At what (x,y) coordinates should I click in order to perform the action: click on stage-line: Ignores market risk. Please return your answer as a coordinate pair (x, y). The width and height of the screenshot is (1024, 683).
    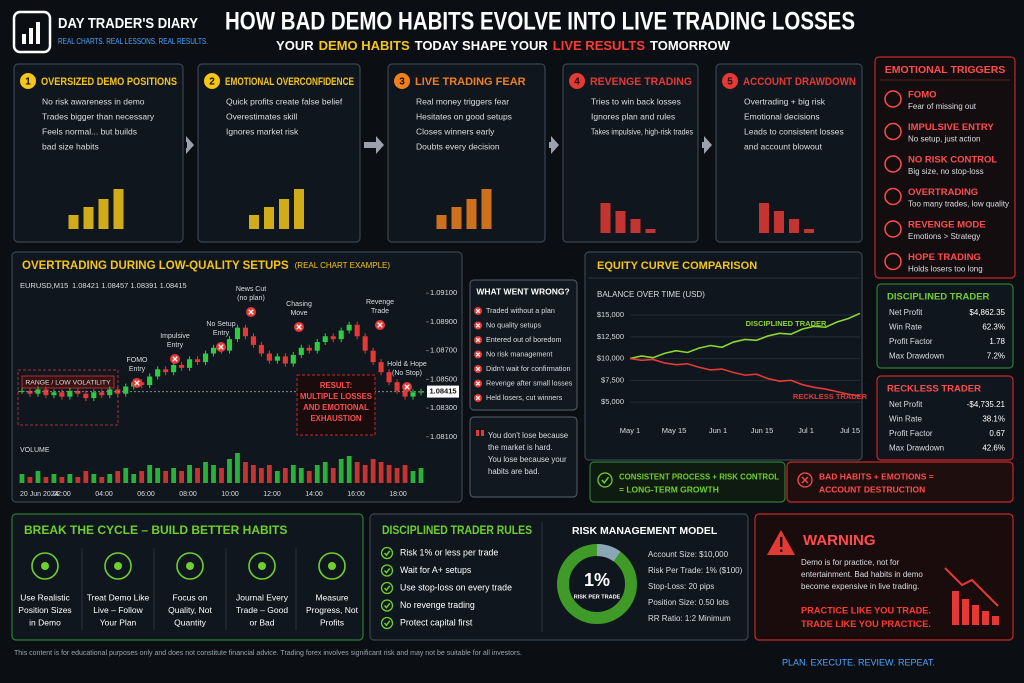
    Looking at the image, I should click on (262, 131).